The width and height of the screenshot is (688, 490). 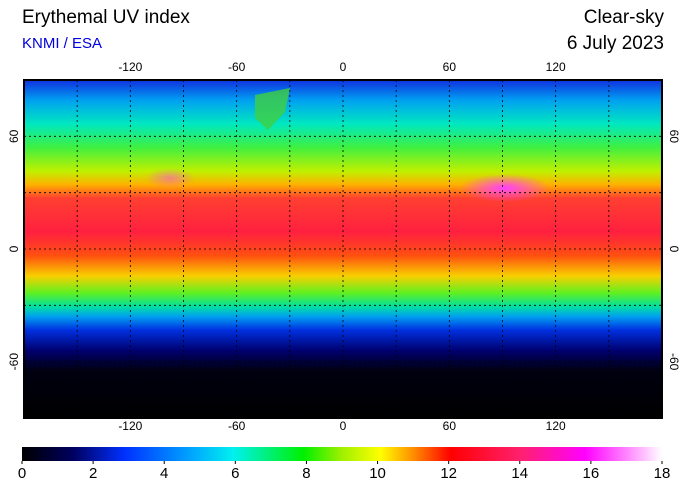 I want to click on greenland, so click(x=272, y=109).